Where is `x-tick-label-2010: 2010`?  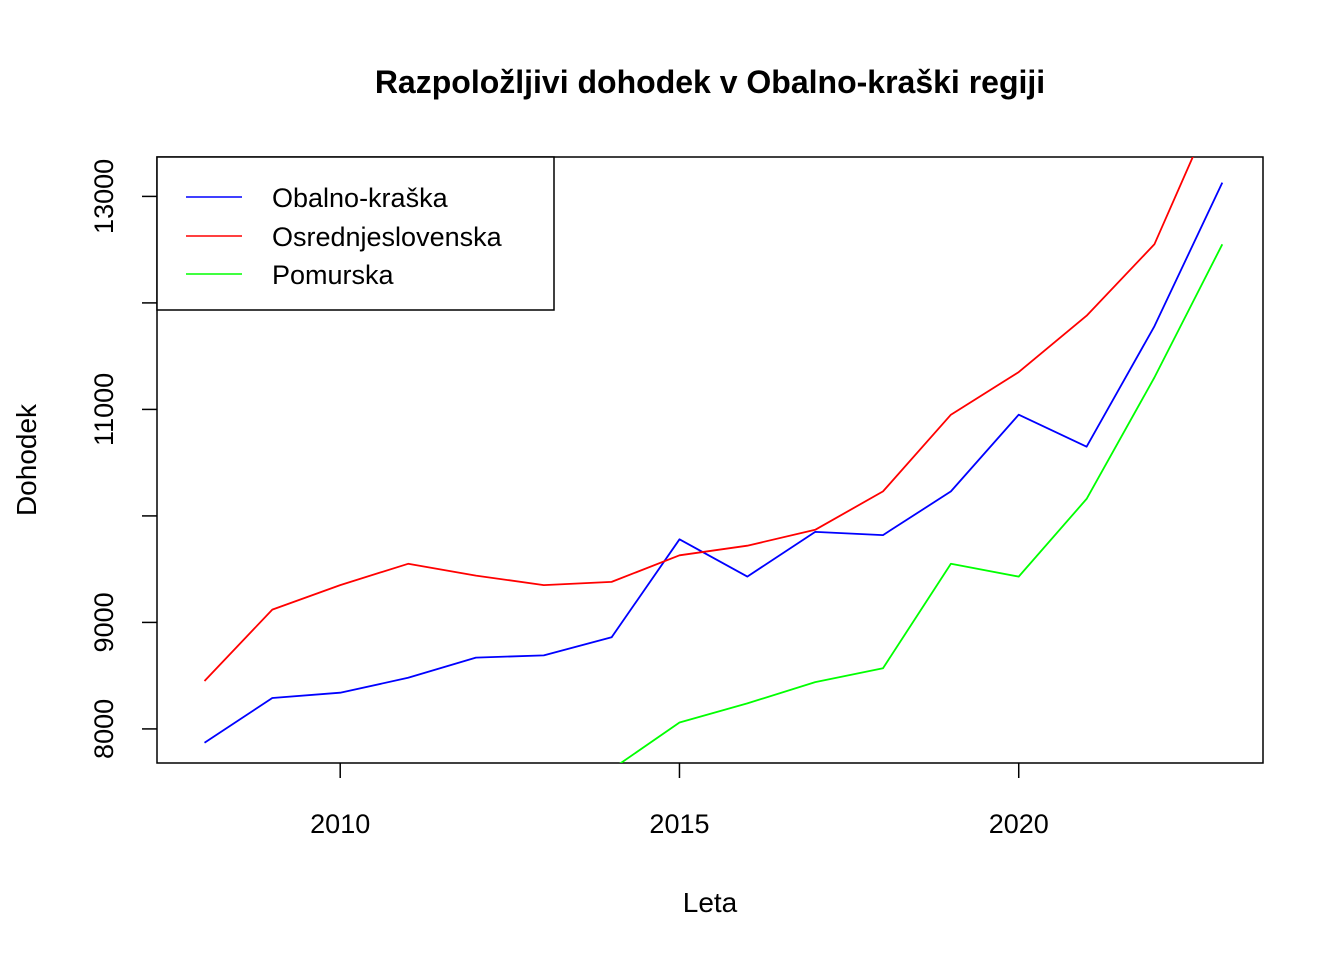
x-tick-label-2010: 2010 is located at coordinates (340, 824).